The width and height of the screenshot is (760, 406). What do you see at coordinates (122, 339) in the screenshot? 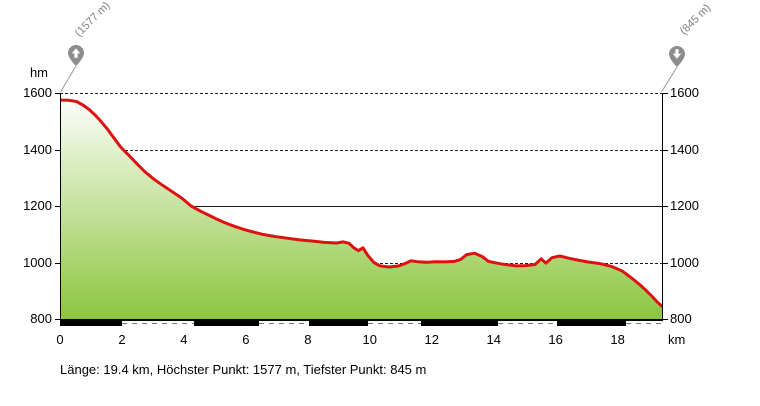
I see `x-tick-label-2: 2` at bounding box center [122, 339].